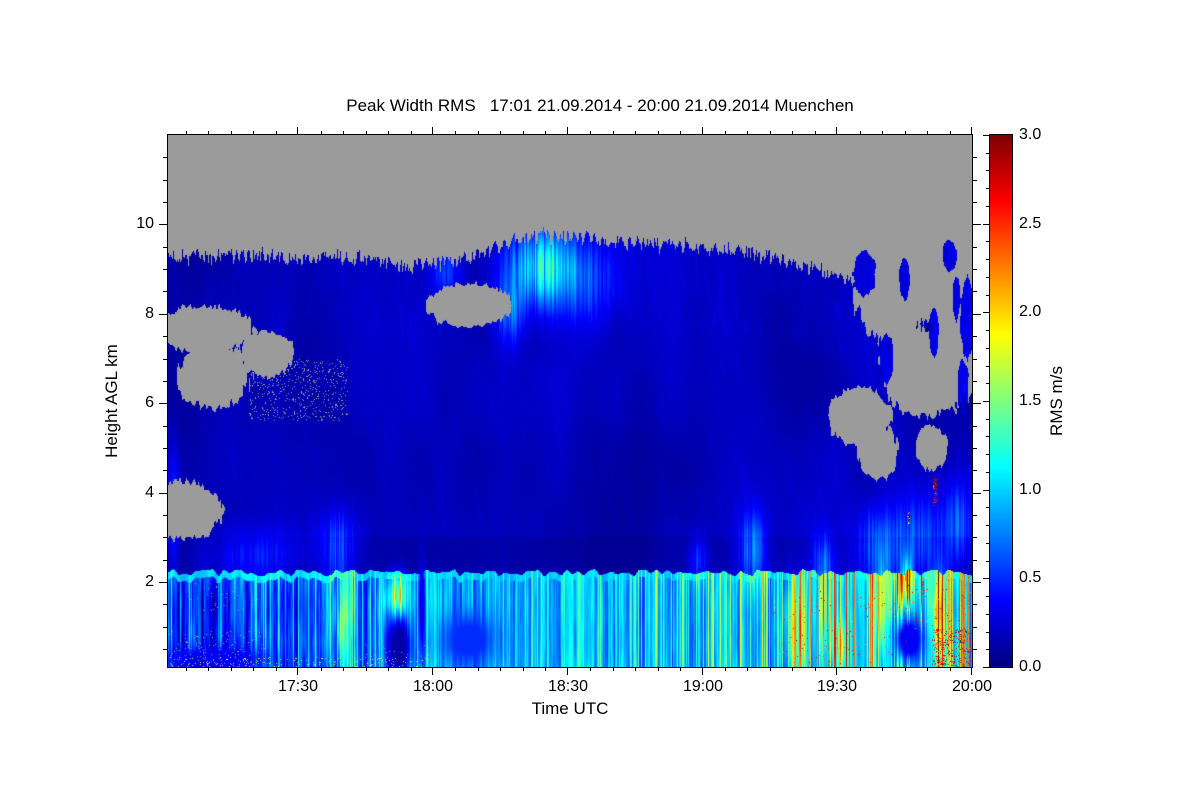  Describe the element at coordinates (149, 581) in the screenshot. I see `y-tick-label: 2` at that location.